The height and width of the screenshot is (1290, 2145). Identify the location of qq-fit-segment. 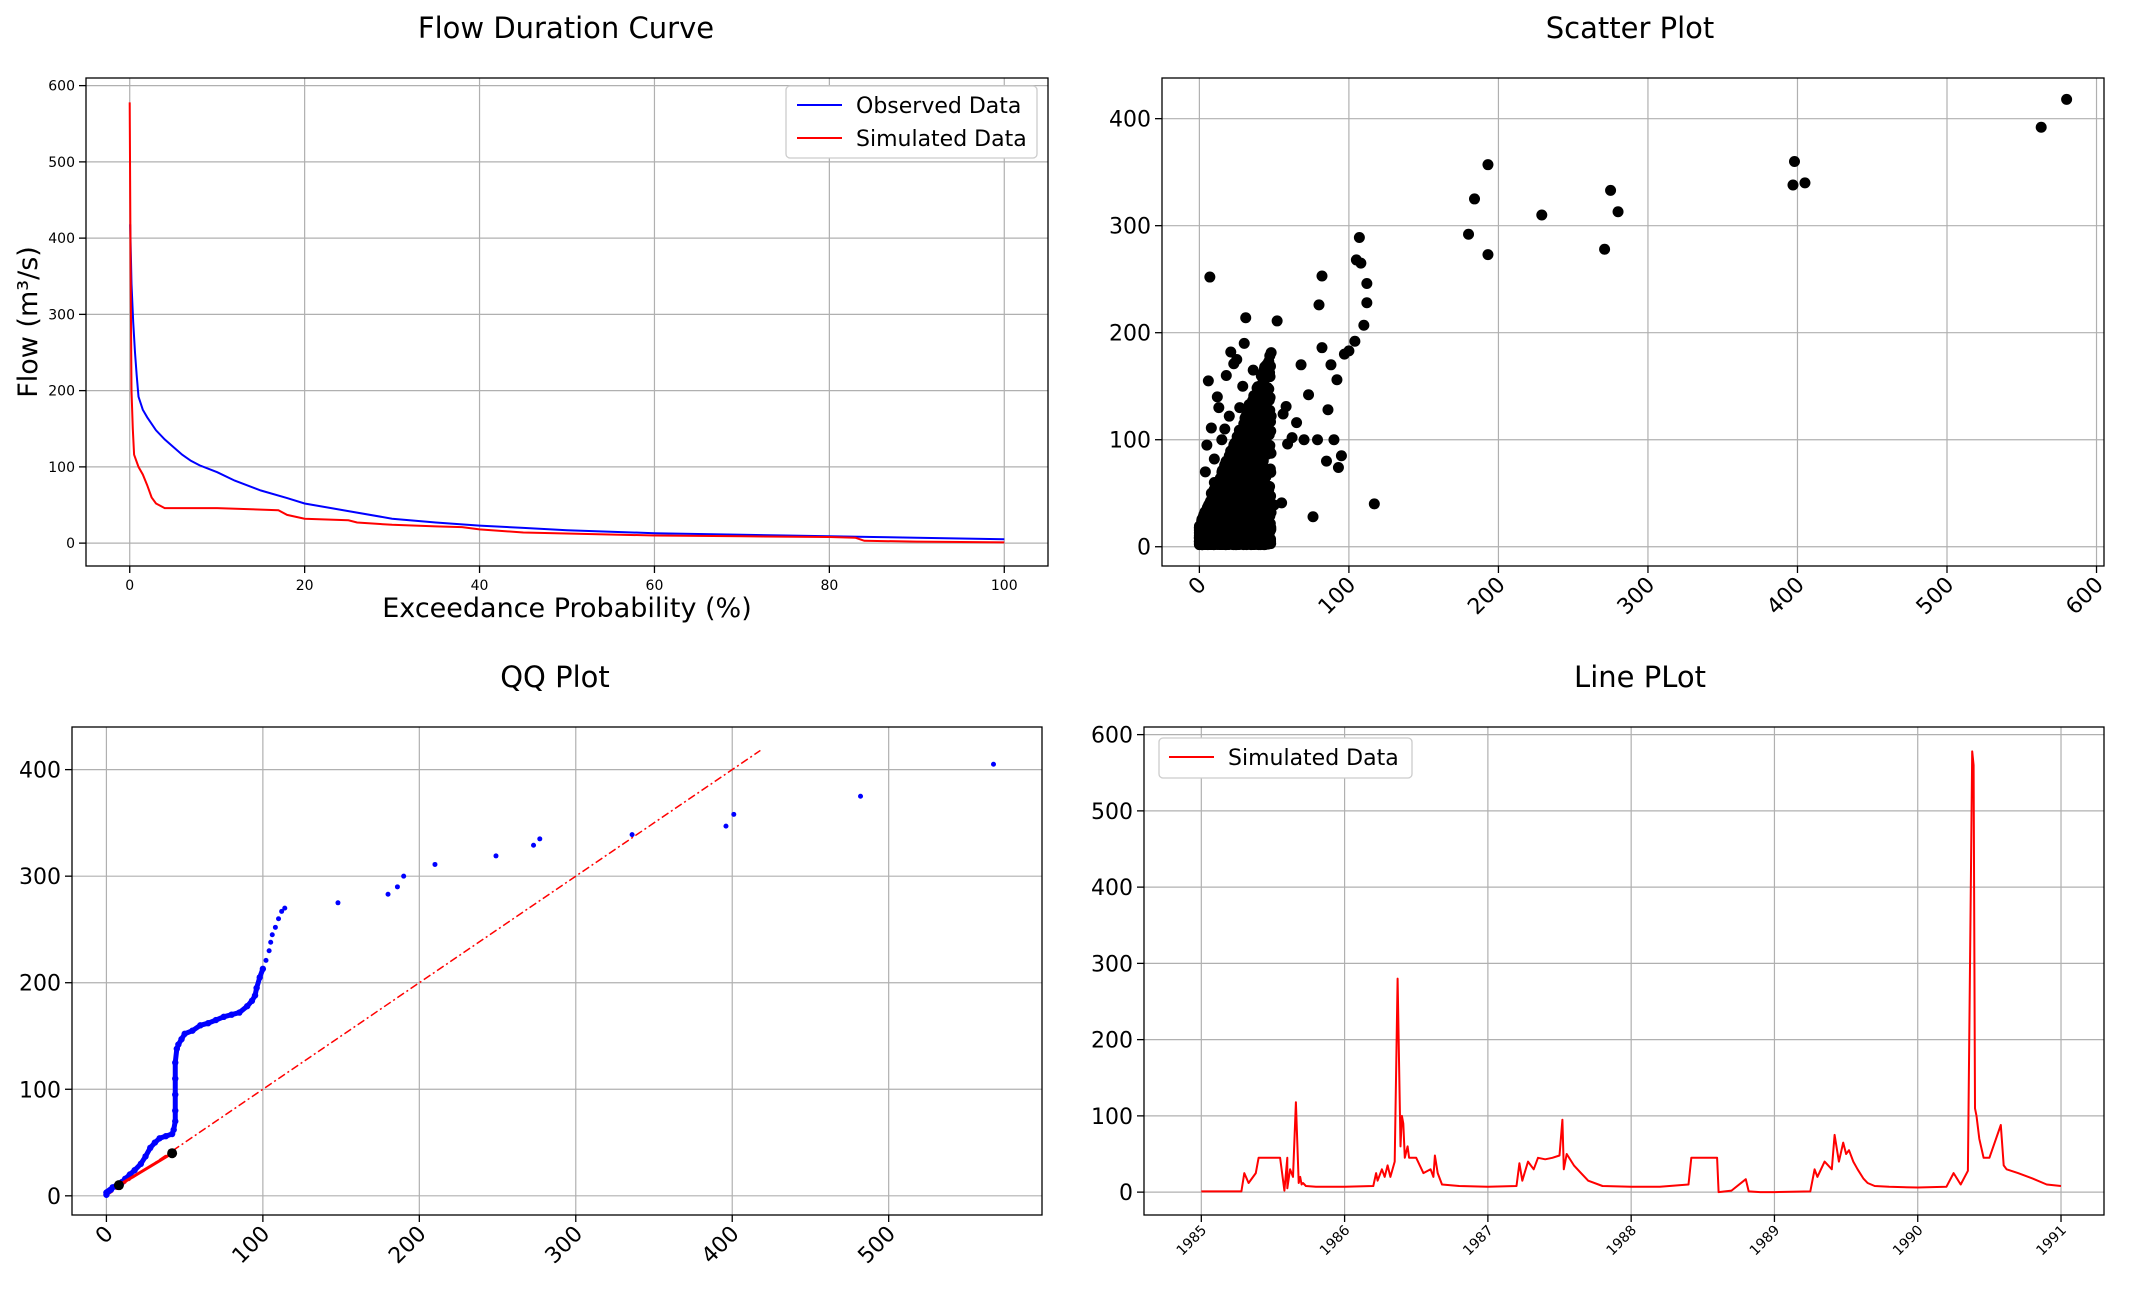
(145, 1169).